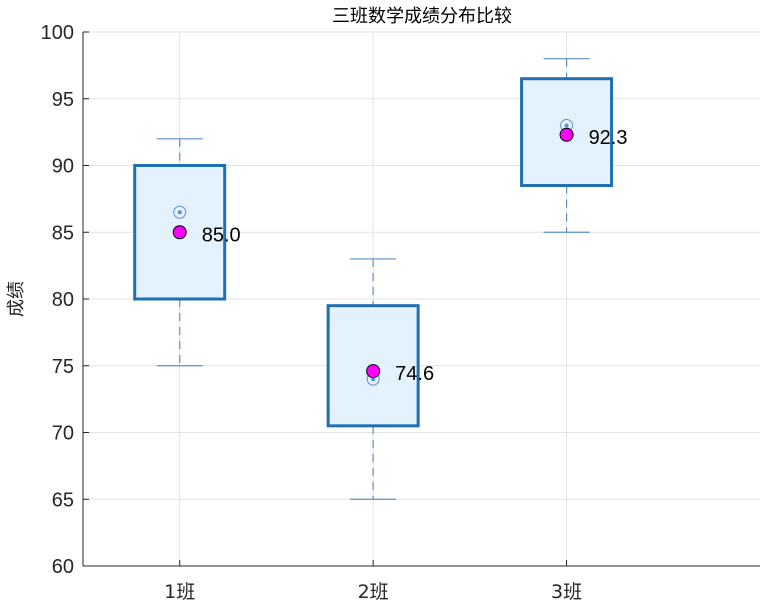 The width and height of the screenshot is (763, 605). What do you see at coordinates (63, 500) in the screenshot?
I see `y-tick-label: 65` at bounding box center [63, 500].